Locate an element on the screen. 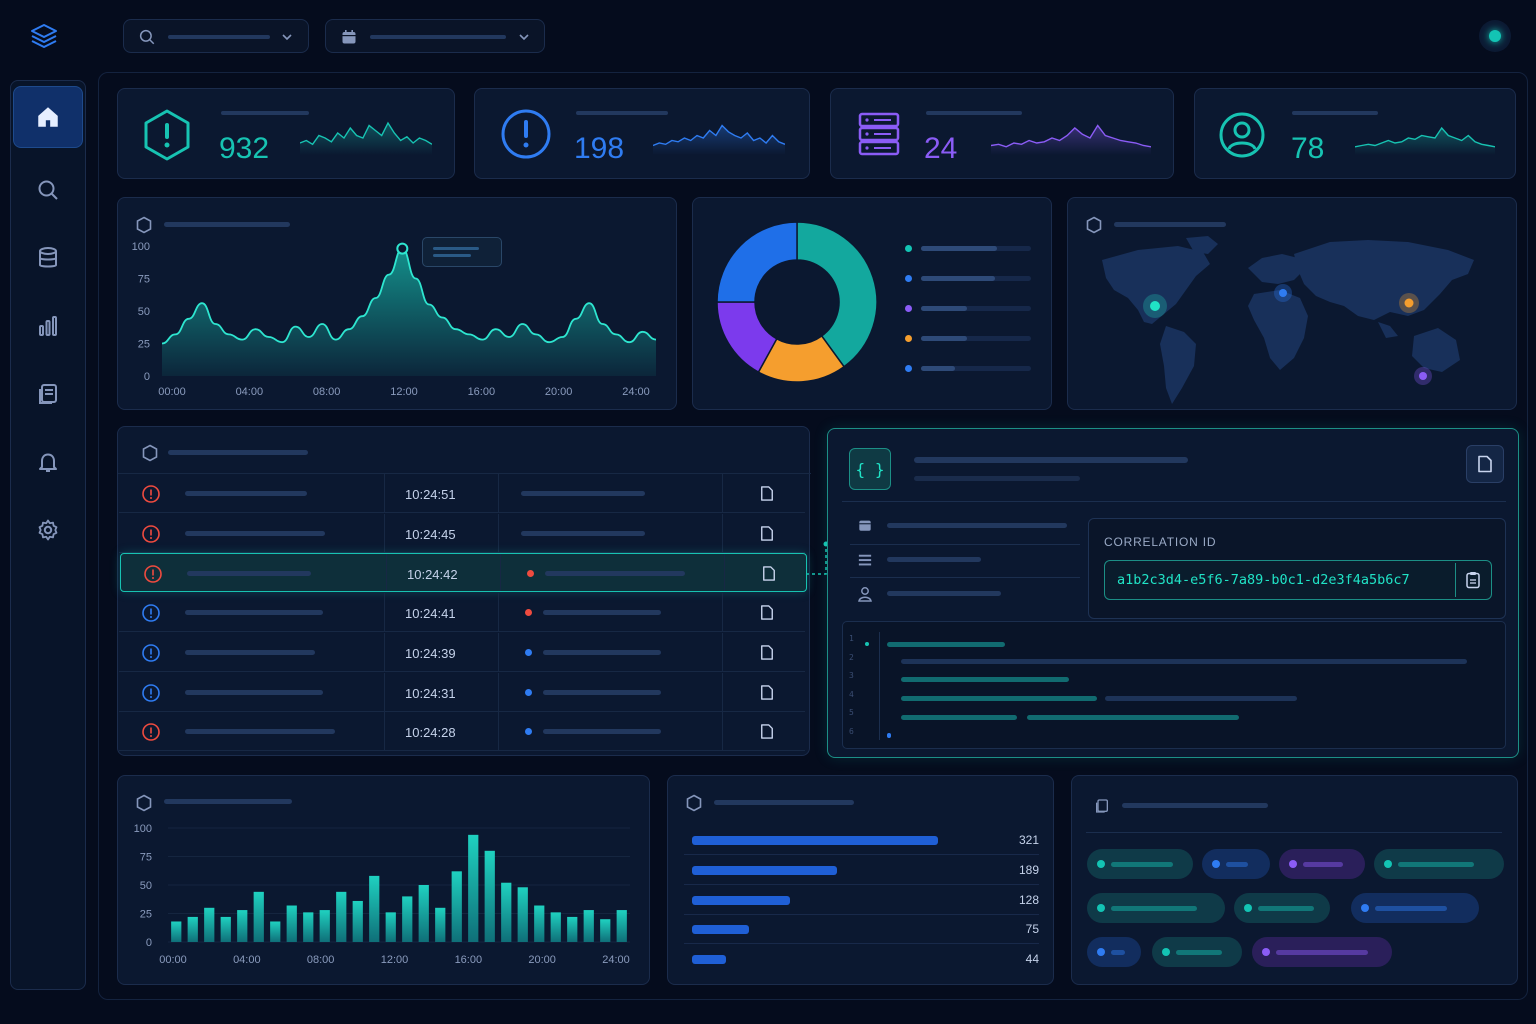 The width and height of the screenshot is (1536, 1024). legend-bar is located at coordinates (958, 278).